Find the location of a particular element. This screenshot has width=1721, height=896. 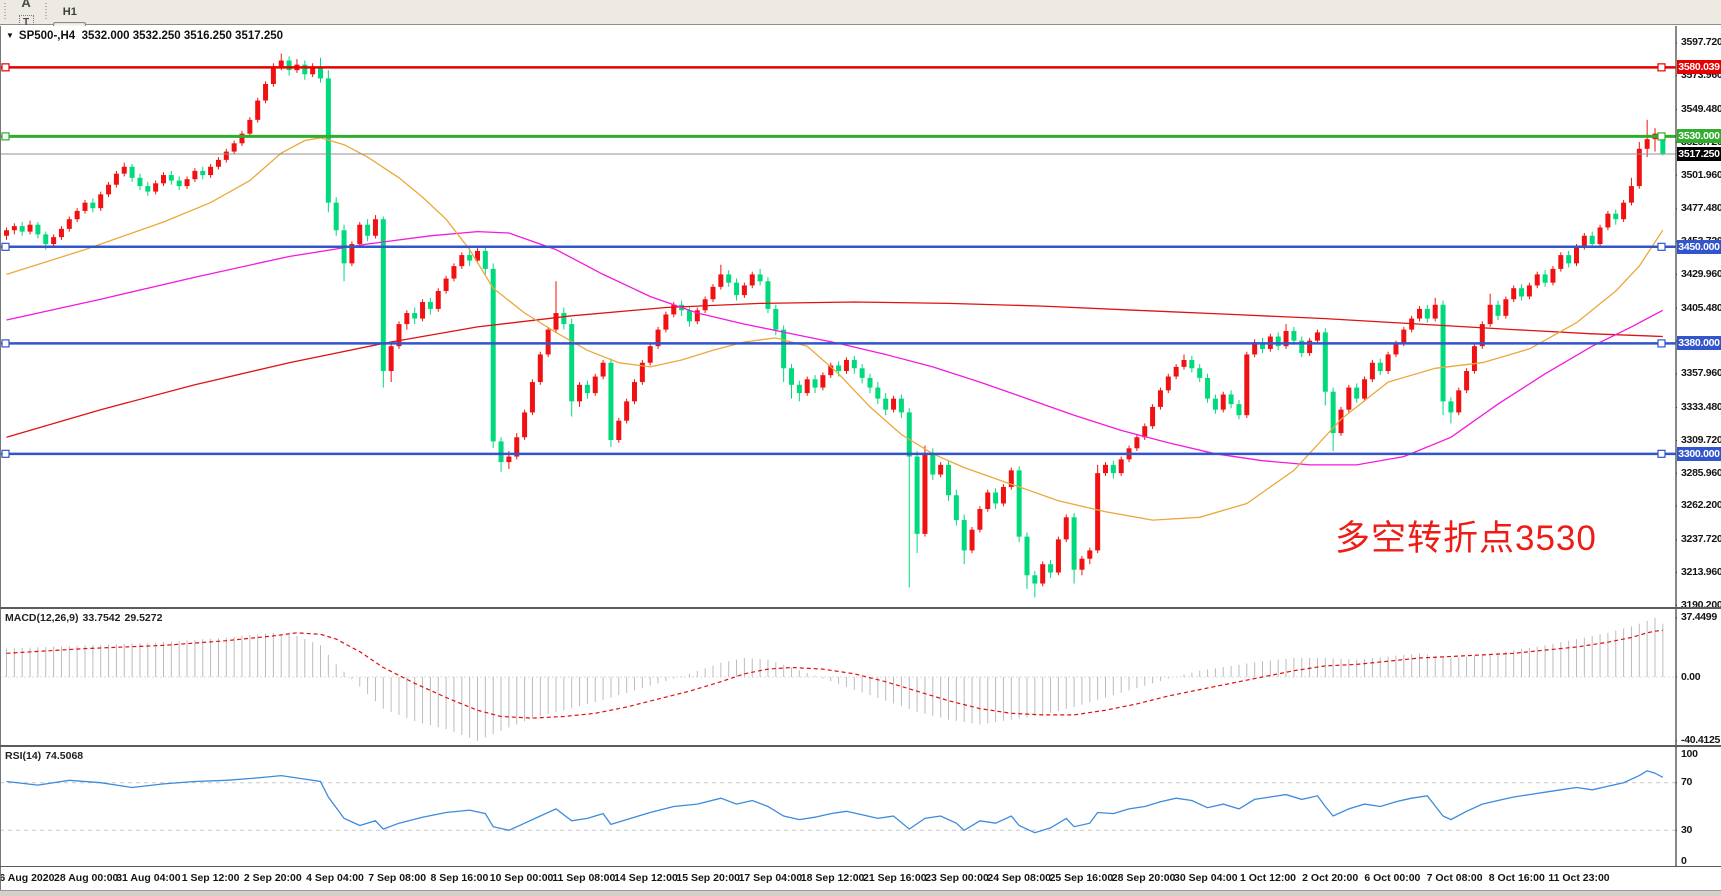

price-tick: 3405.480 is located at coordinates (1701, 307).